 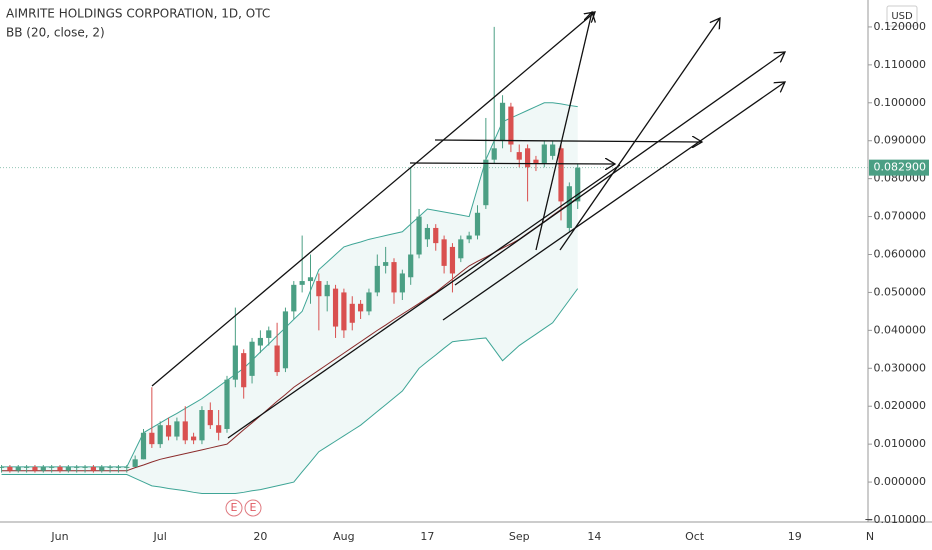 I want to click on earnings-markers: E E, so click(x=243, y=508).